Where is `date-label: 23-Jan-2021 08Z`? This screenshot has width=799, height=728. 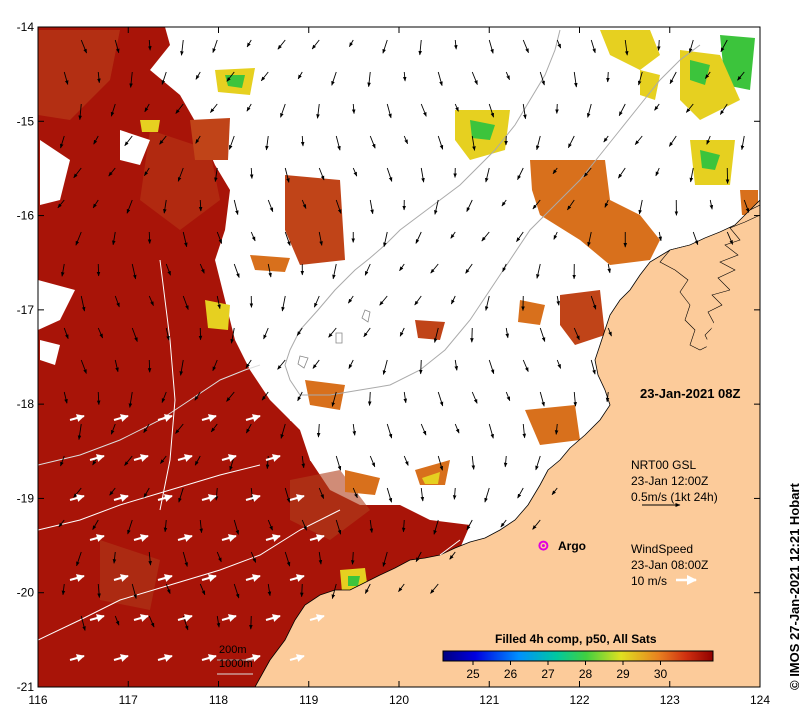 date-label: 23-Jan-2021 08Z is located at coordinates (690, 393).